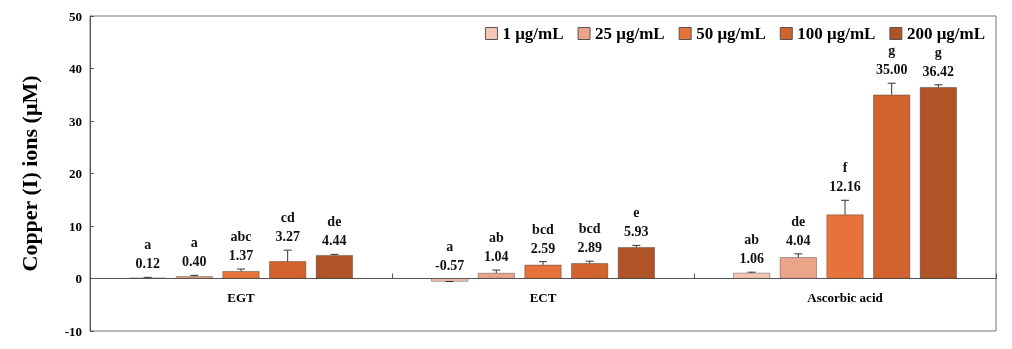 The width and height of the screenshot is (1012, 349). Describe the element at coordinates (543, 238) in the screenshot. I see `data-label: bcd 2.59` at that location.